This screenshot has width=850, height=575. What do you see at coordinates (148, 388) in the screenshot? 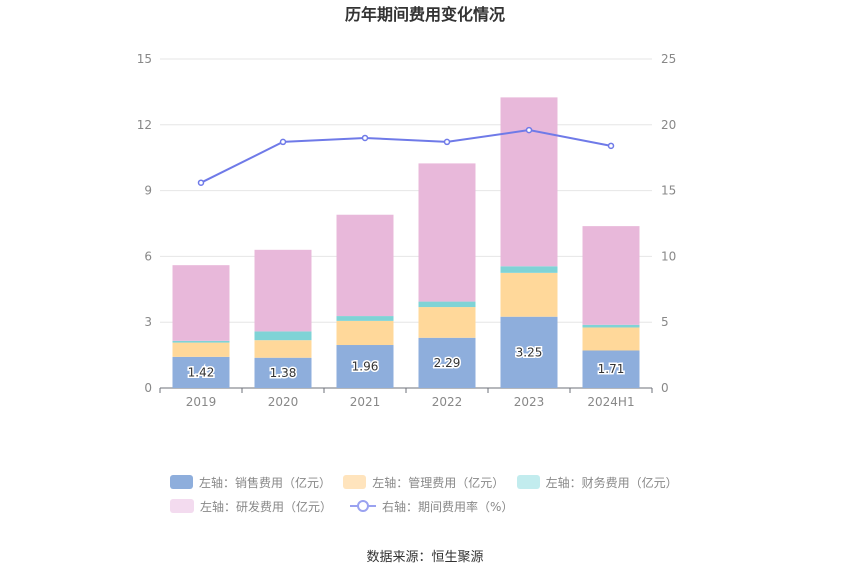
I see `y-left-tick-label: 0` at bounding box center [148, 388].